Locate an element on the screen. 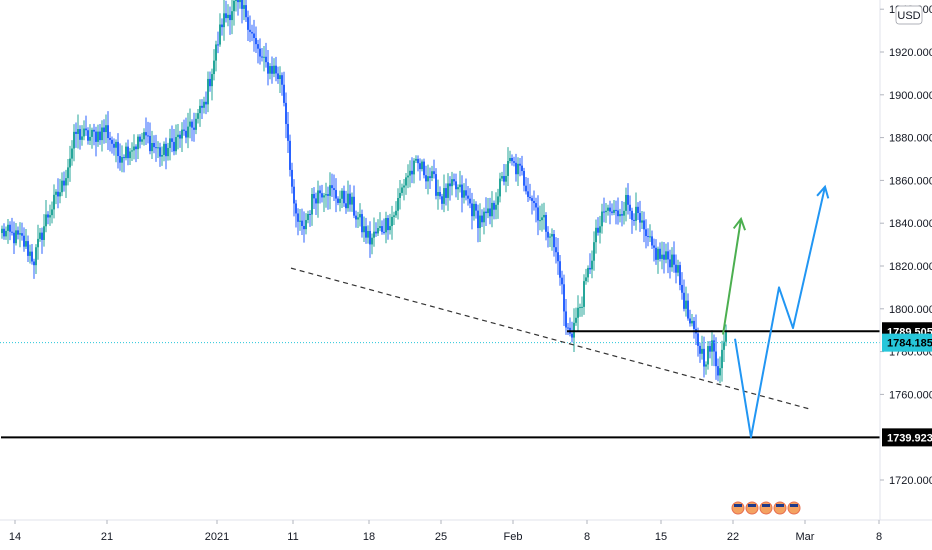  economic-events-icons is located at coordinates (766, 508).